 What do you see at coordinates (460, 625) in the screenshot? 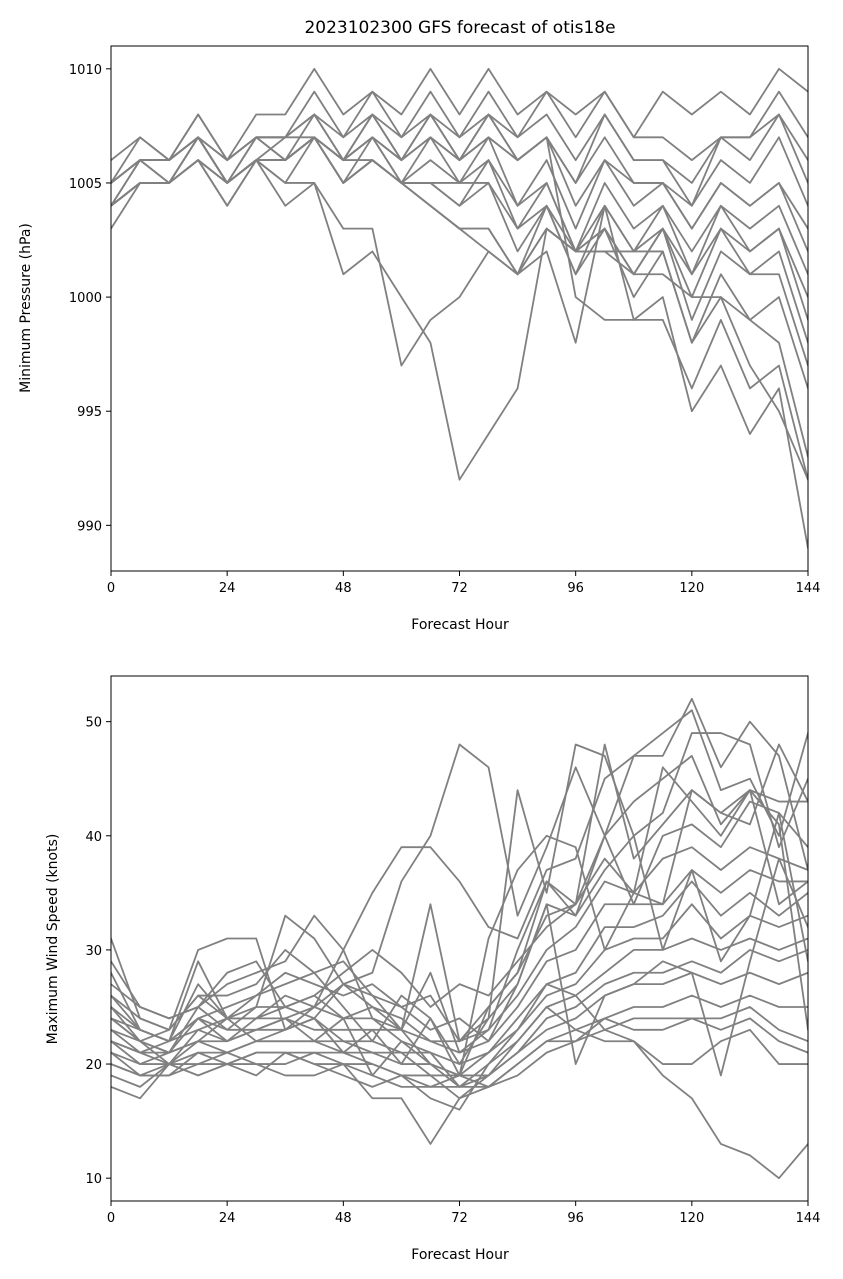
I see `pressure-x-axis-label: Forecast Hour` at bounding box center [460, 625].